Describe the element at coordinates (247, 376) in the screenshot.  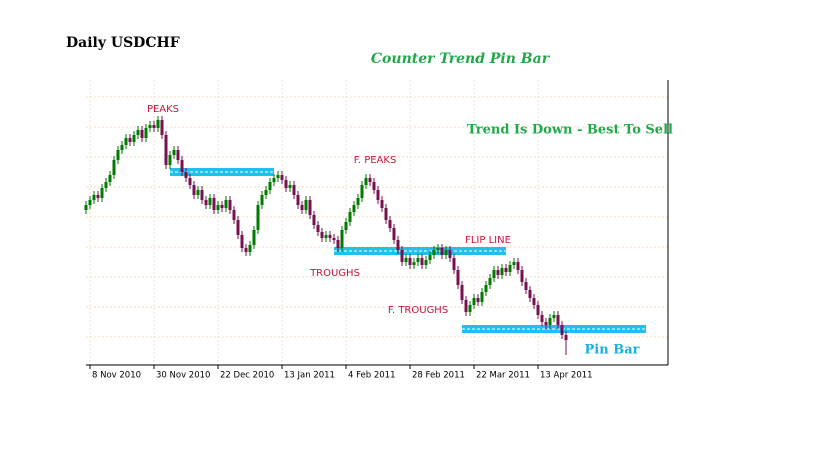
I see `x-tick-label: 22 Dec 2010` at that location.